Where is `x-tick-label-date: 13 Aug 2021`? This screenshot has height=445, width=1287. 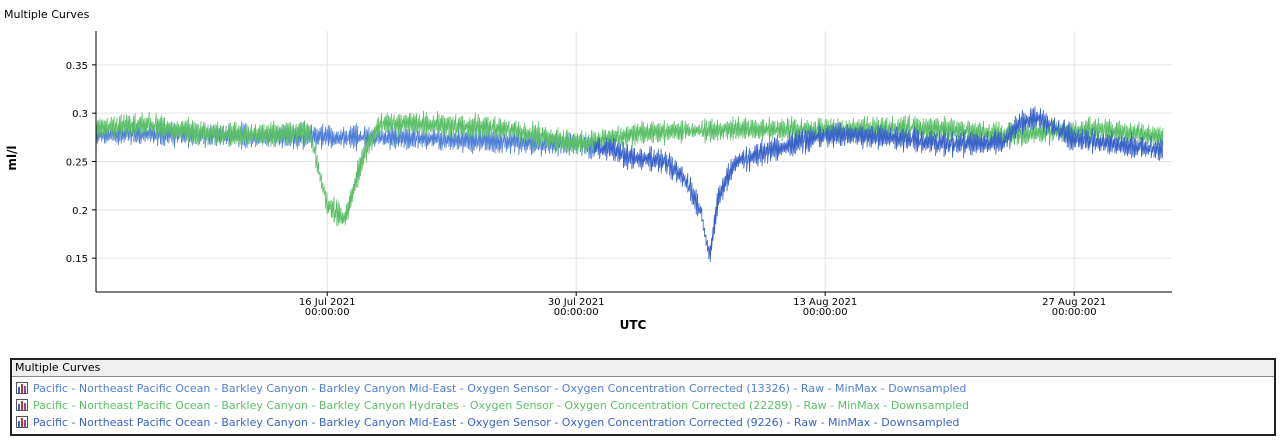
x-tick-label-date: 13 Aug 2021 is located at coordinates (825, 302).